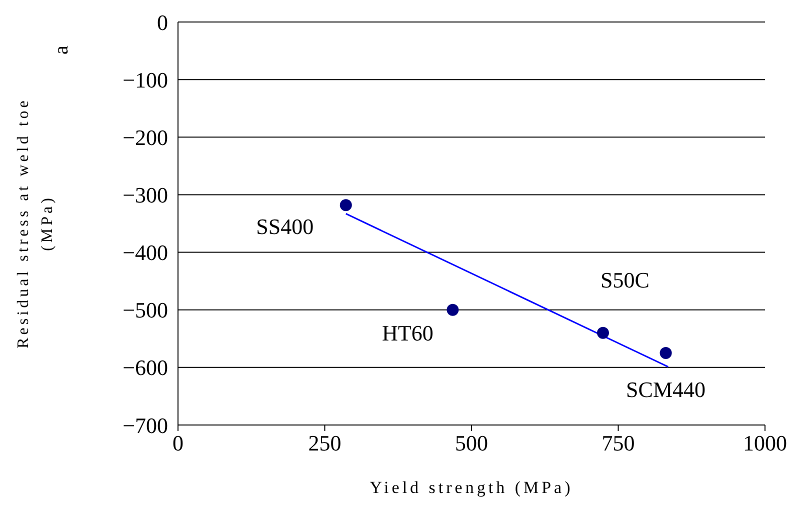  I want to click on text: a, so click(62, 50).